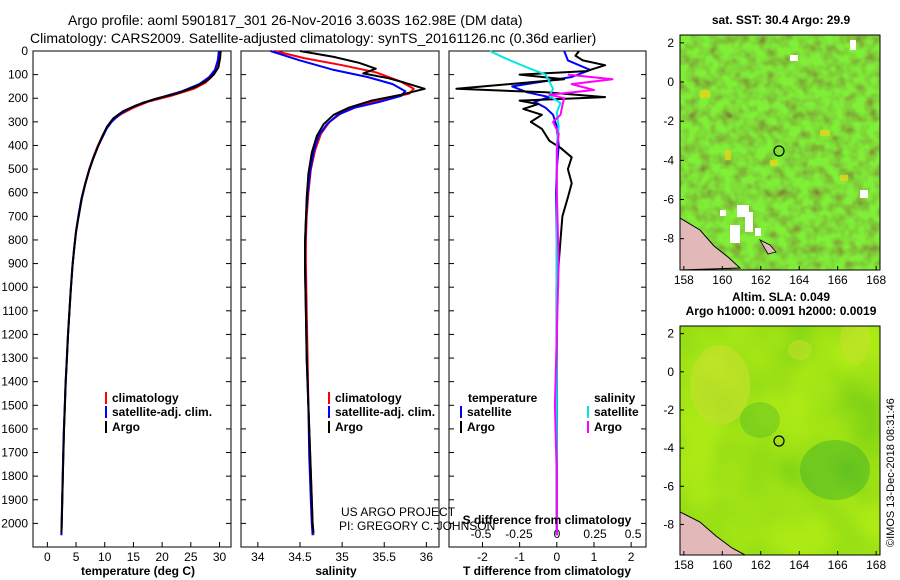 The width and height of the screenshot is (900, 580). I want to click on difference-top-tick-label: 0.5, so click(633, 534).